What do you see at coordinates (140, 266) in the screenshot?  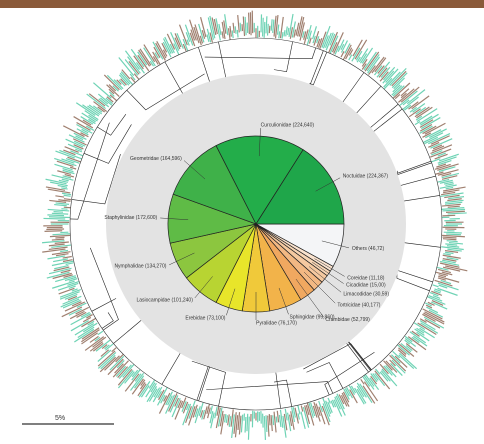 I see `slice-label: Nymphalidae (134,270)` at bounding box center [140, 266].